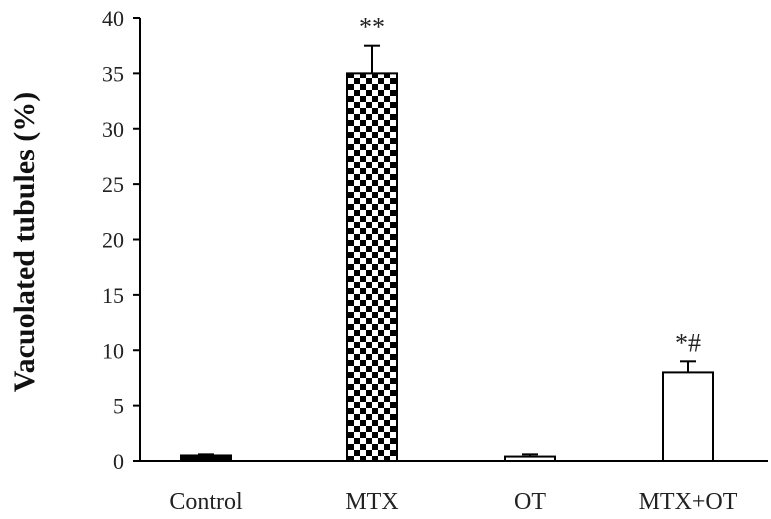 The width and height of the screenshot is (771, 519). Describe the element at coordinates (688, 342) in the screenshot. I see `significance-label: *#` at that location.